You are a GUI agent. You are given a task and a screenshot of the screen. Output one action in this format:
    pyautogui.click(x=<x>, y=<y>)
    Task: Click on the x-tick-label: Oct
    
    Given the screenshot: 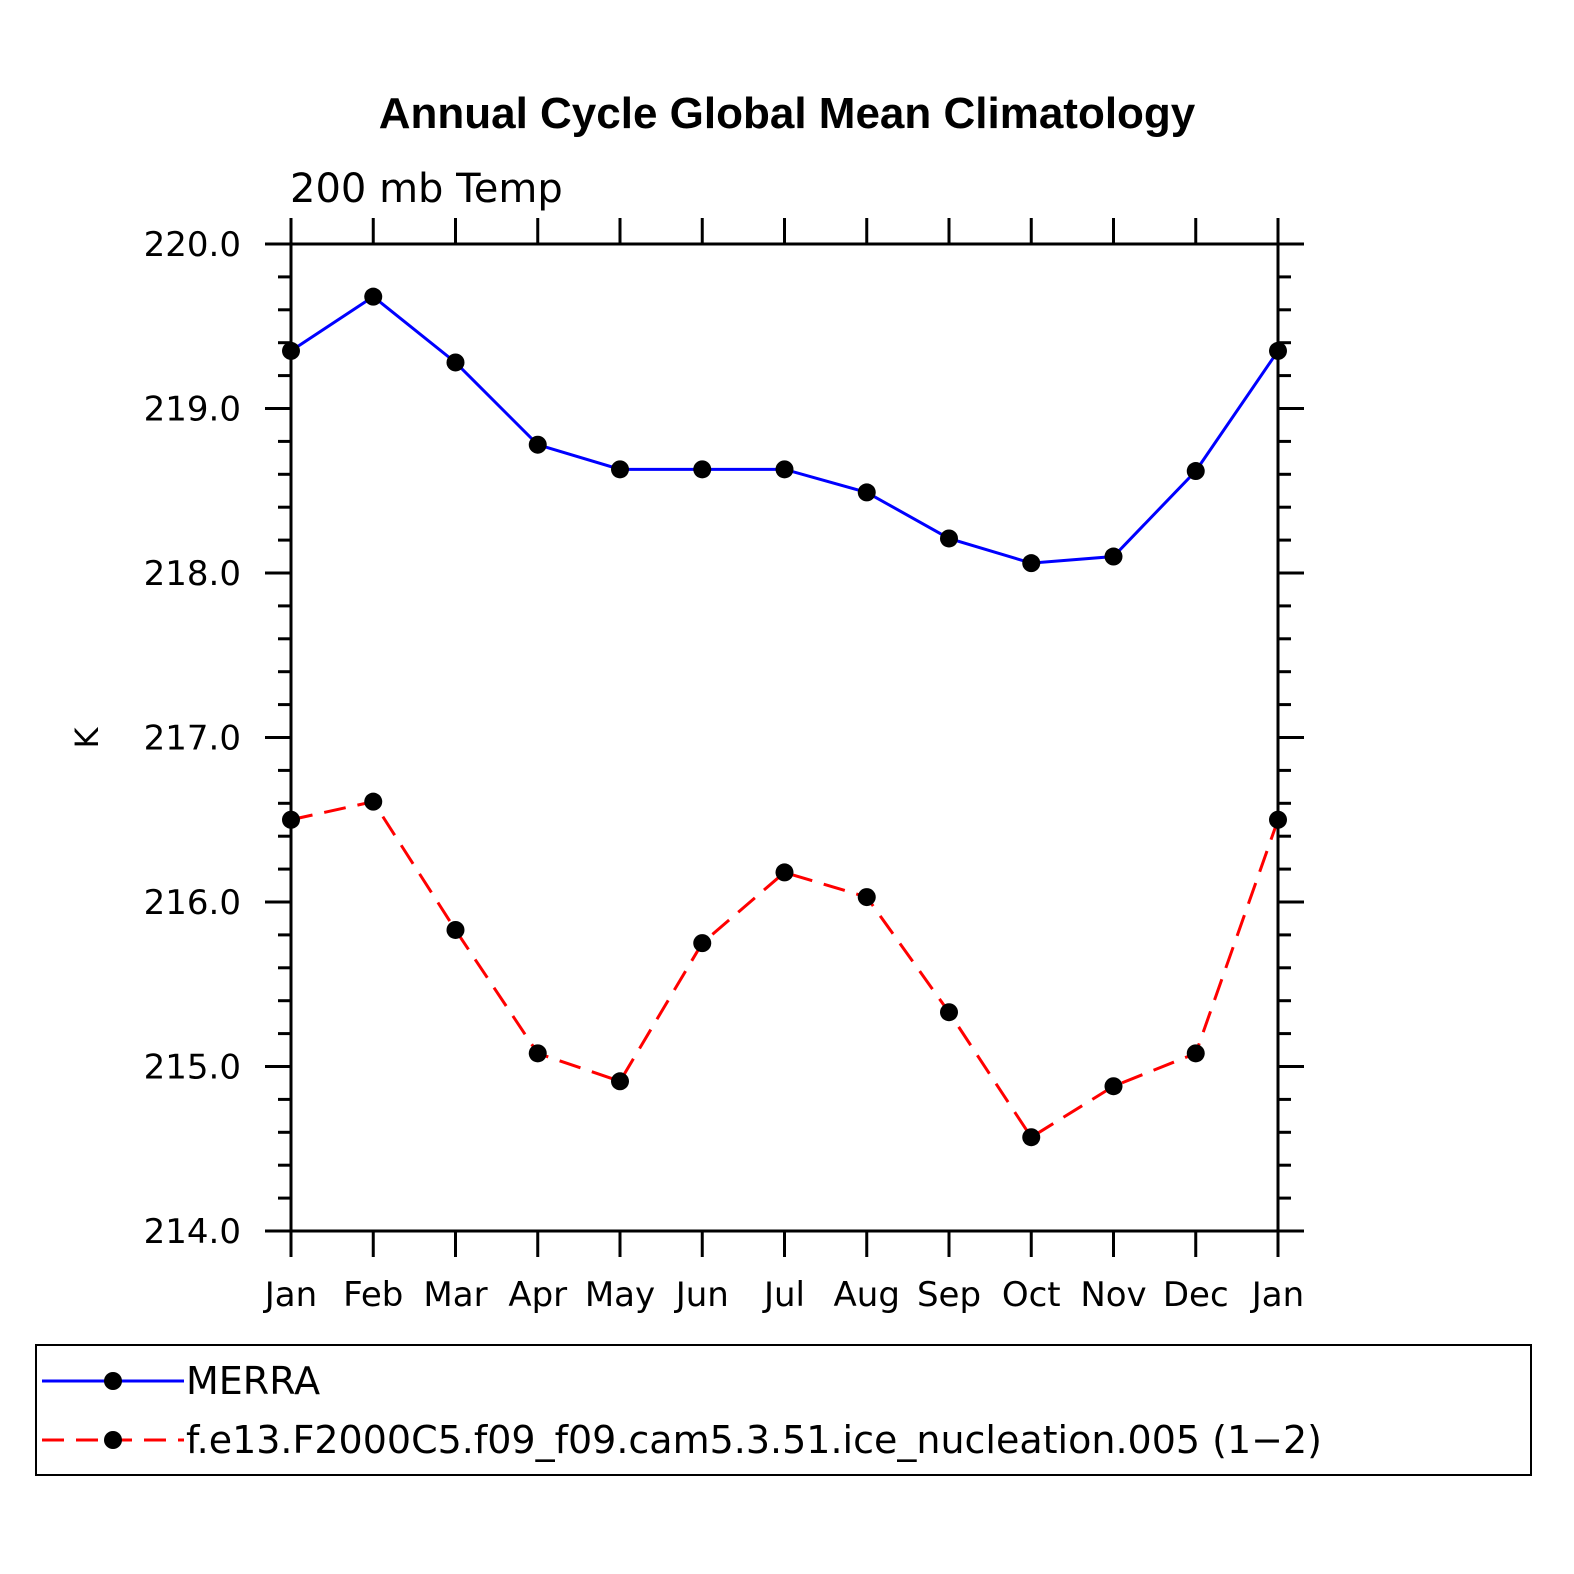 What is the action you would take?
    pyautogui.click(x=1031, y=1295)
    